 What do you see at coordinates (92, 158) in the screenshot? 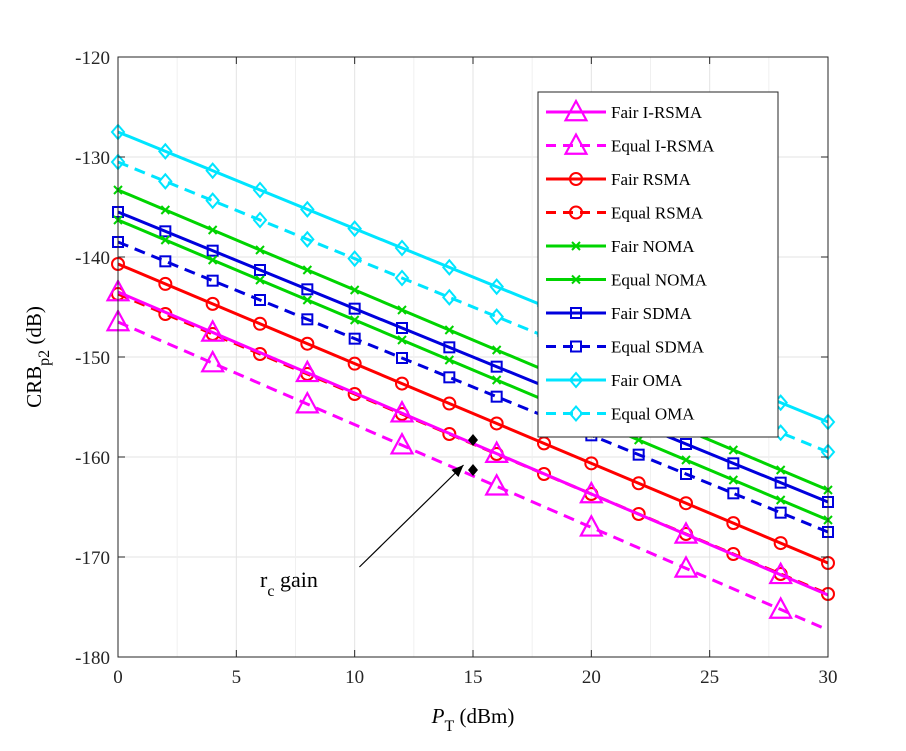
I see `y-tick-label: -130` at bounding box center [92, 158].